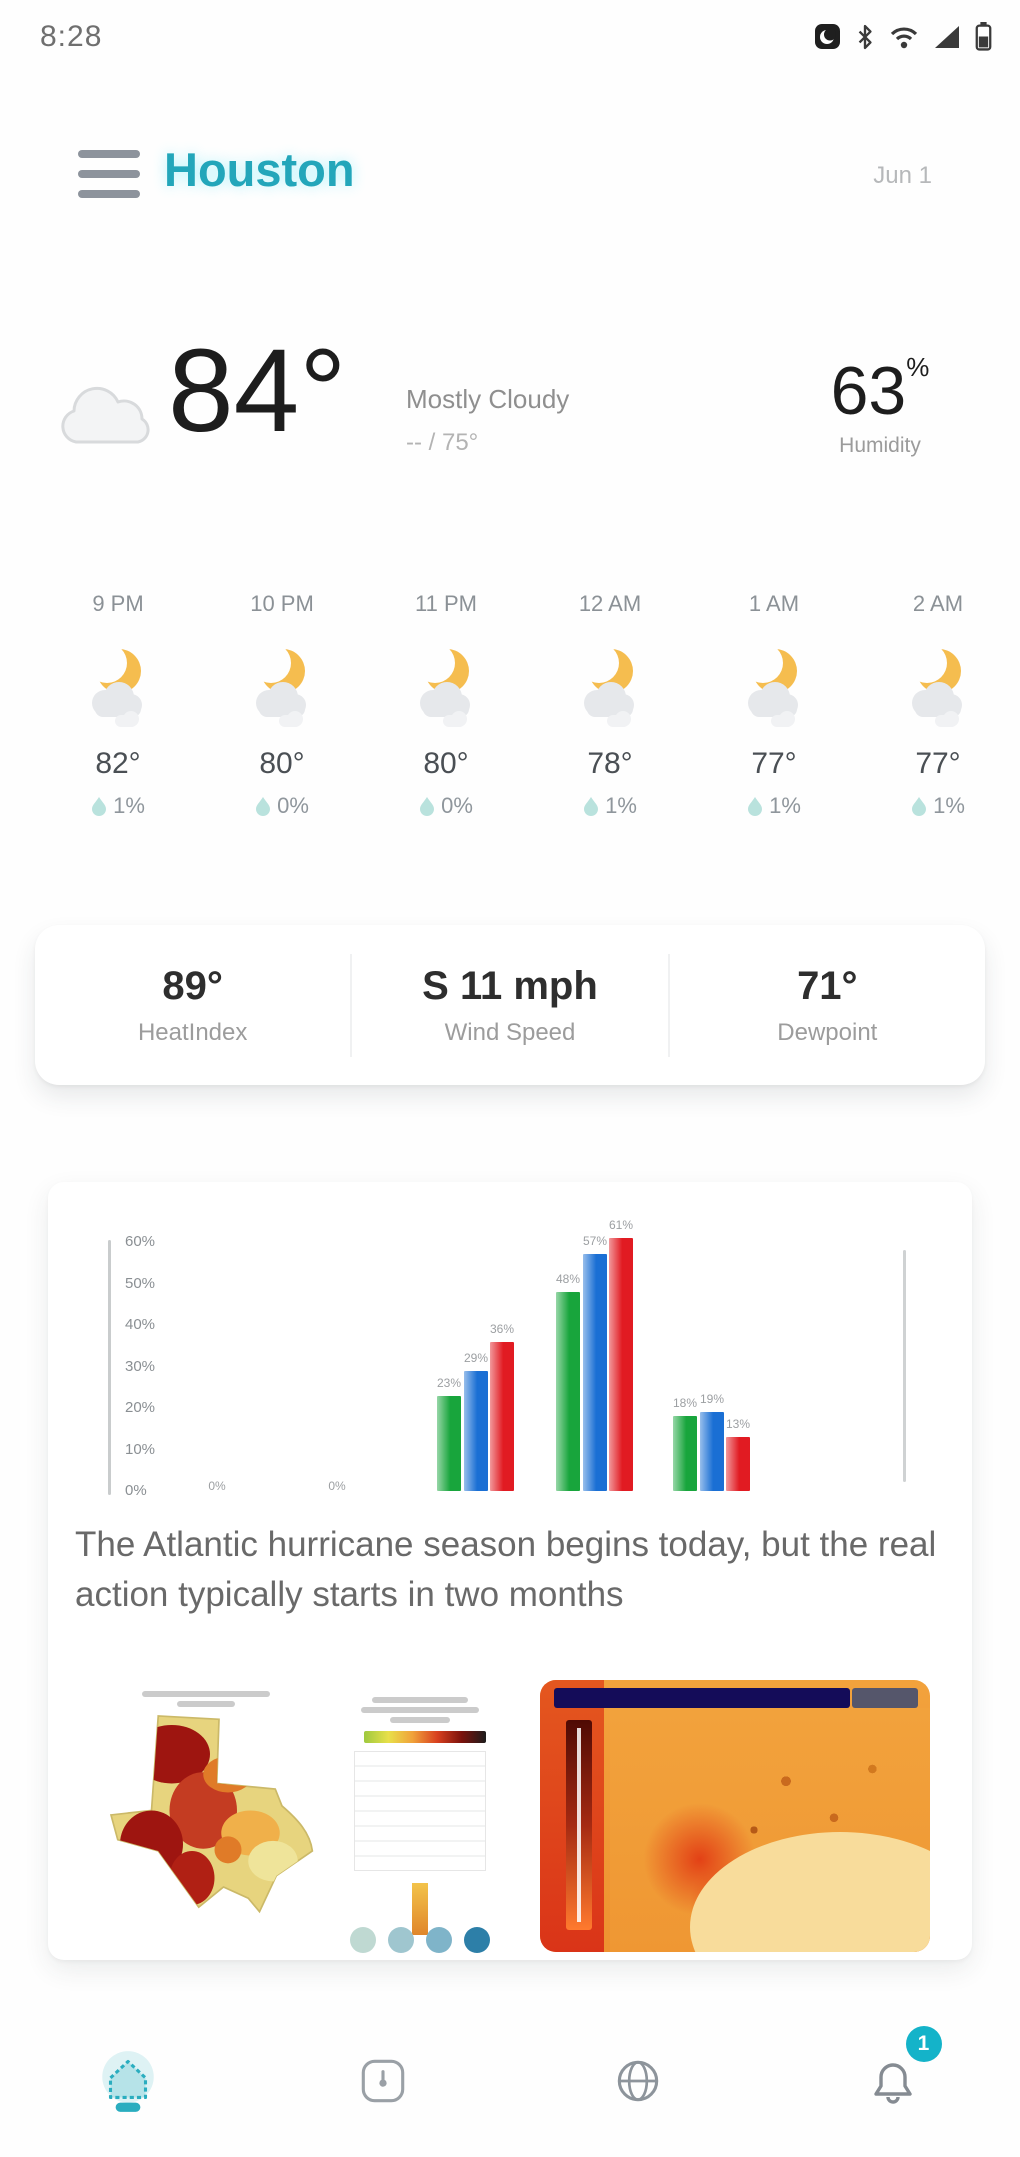 Image resolution: width=1020 pixels, height=2157 pixels. What do you see at coordinates (192, 1032) in the screenshot?
I see `stat-label: HeatIndex` at bounding box center [192, 1032].